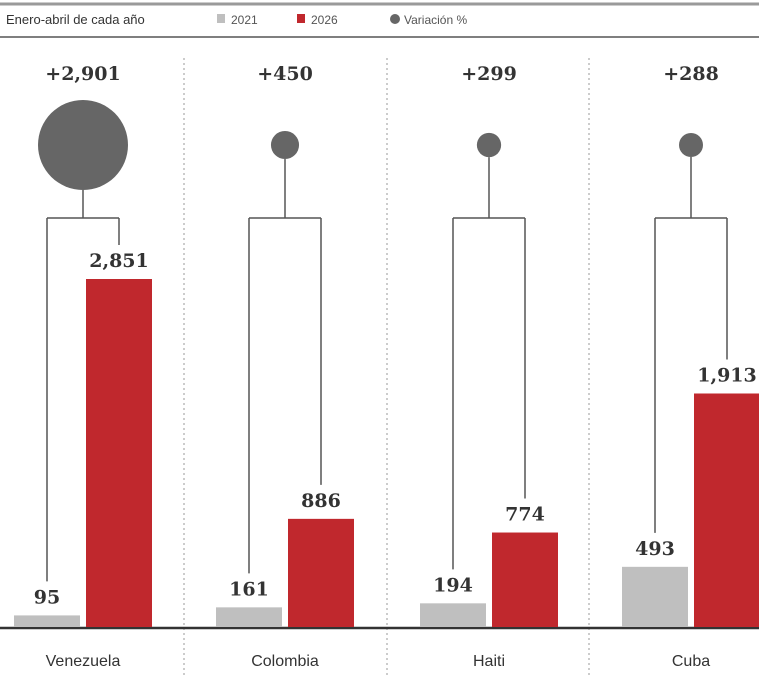 The height and width of the screenshot is (695, 759). What do you see at coordinates (285, 661) in the screenshot?
I see `category-label: Colombia` at bounding box center [285, 661].